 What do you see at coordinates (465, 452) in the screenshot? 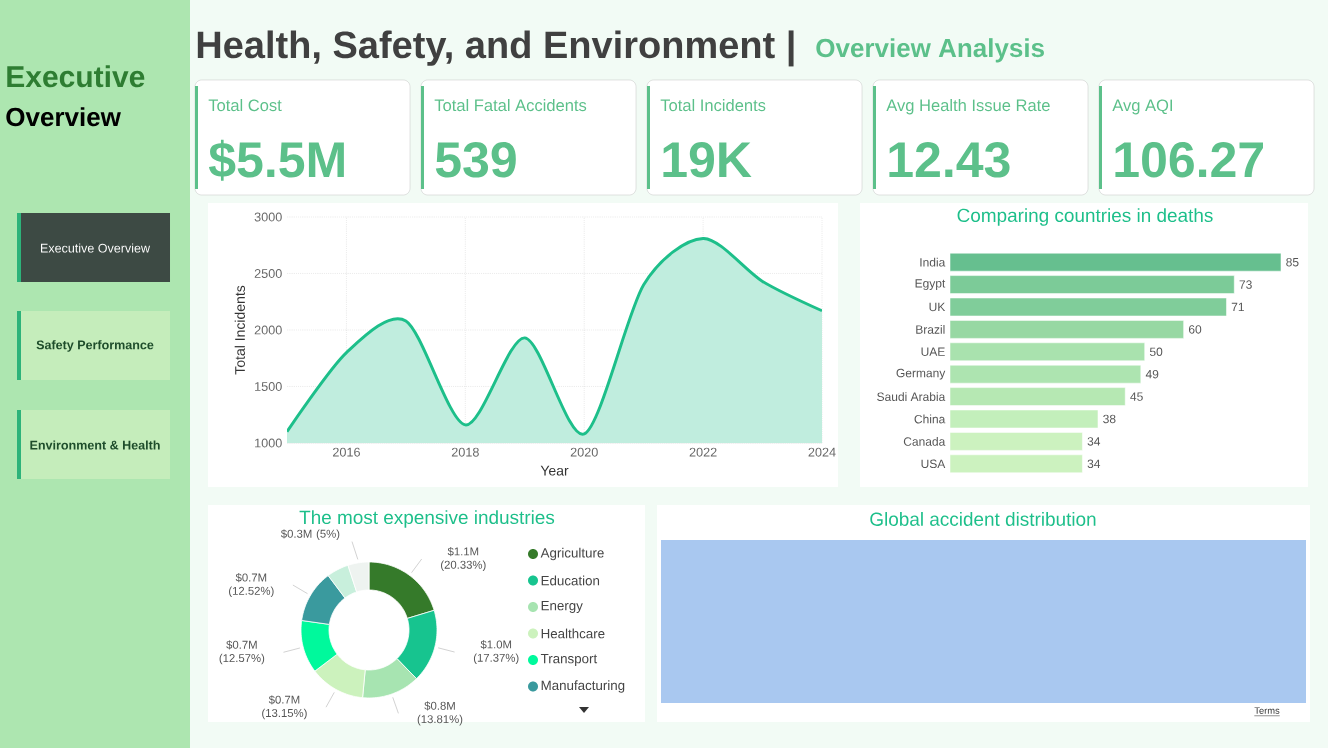
I see `x-tick-label: 2018` at bounding box center [465, 452].